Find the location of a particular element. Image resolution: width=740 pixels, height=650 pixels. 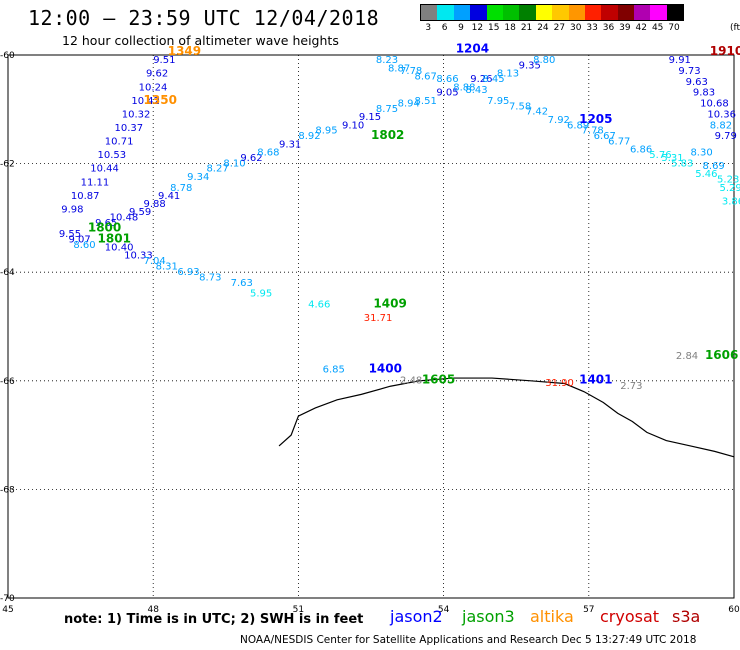

legend-label: 33 is located at coordinates (592, 28).